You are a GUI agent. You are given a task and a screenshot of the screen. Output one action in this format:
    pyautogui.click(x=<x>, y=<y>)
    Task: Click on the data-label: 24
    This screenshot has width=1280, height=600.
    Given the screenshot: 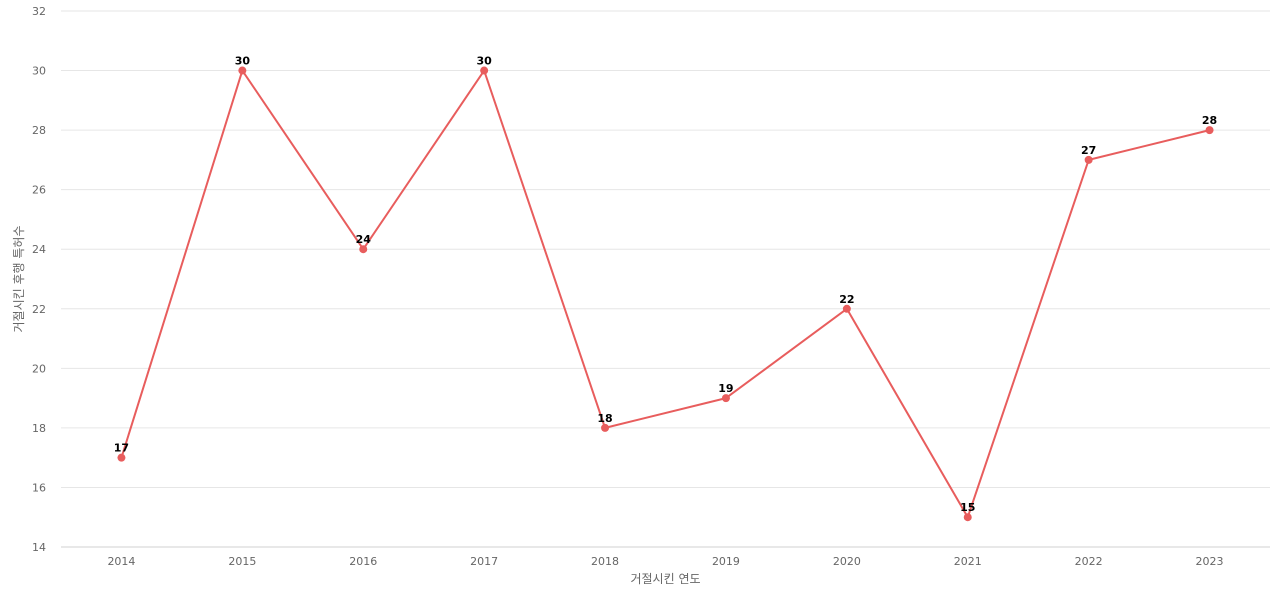 What is the action you would take?
    pyautogui.click(x=364, y=239)
    